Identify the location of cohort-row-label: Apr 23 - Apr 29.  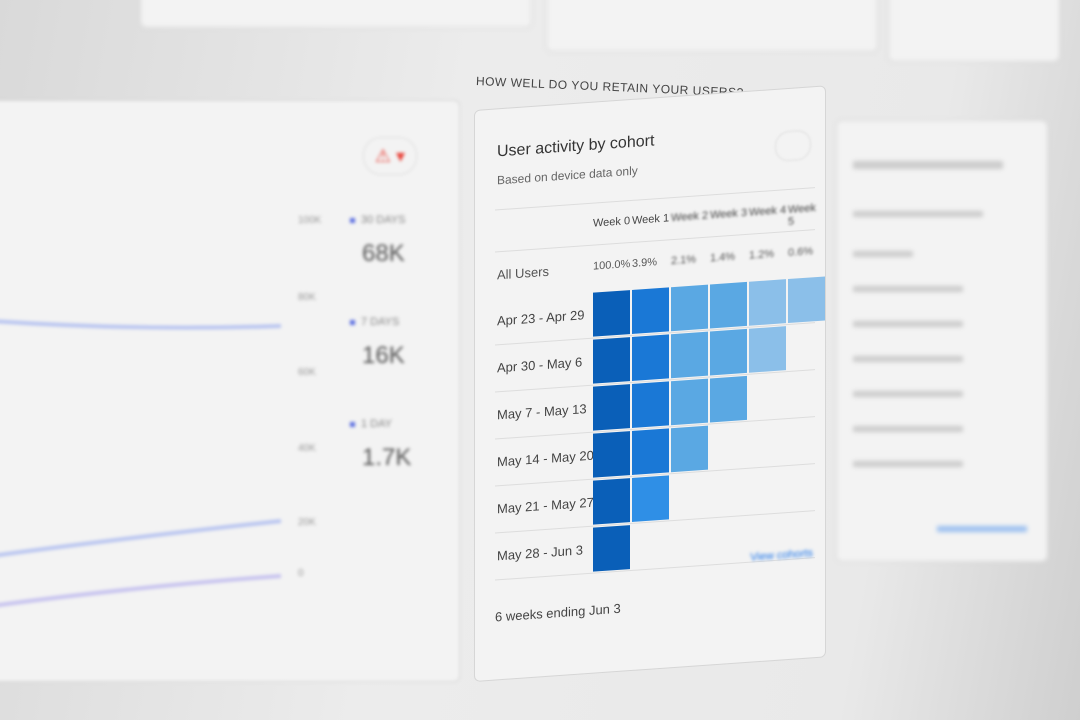
(541, 318).